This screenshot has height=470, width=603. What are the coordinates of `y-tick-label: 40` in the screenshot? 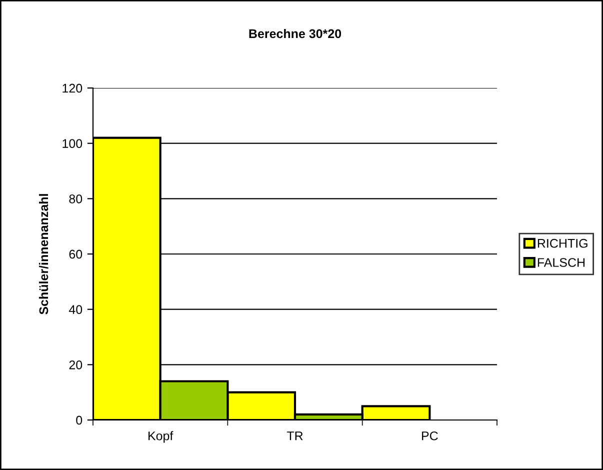 It's located at (75, 309).